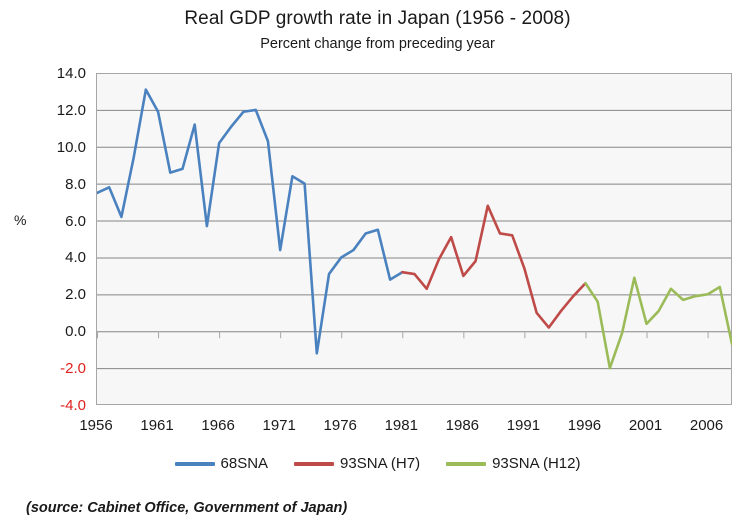 The height and width of the screenshot is (532, 755). I want to click on y-axis-tick-label: 4.0, so click(75, 258).